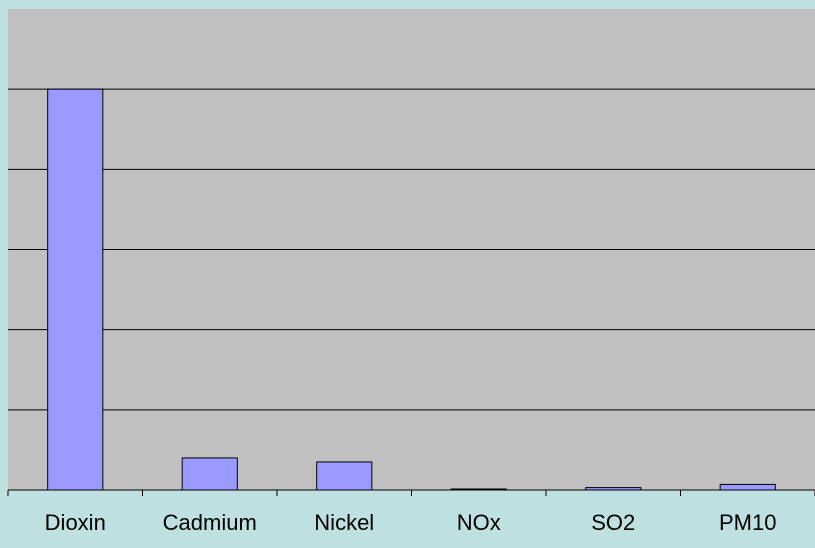 This screenshot has width=815, height=548. What do you see at coordinates (747, 487) in the screenshot?
I see `bar-pm10` at bounding box center [747, 487].